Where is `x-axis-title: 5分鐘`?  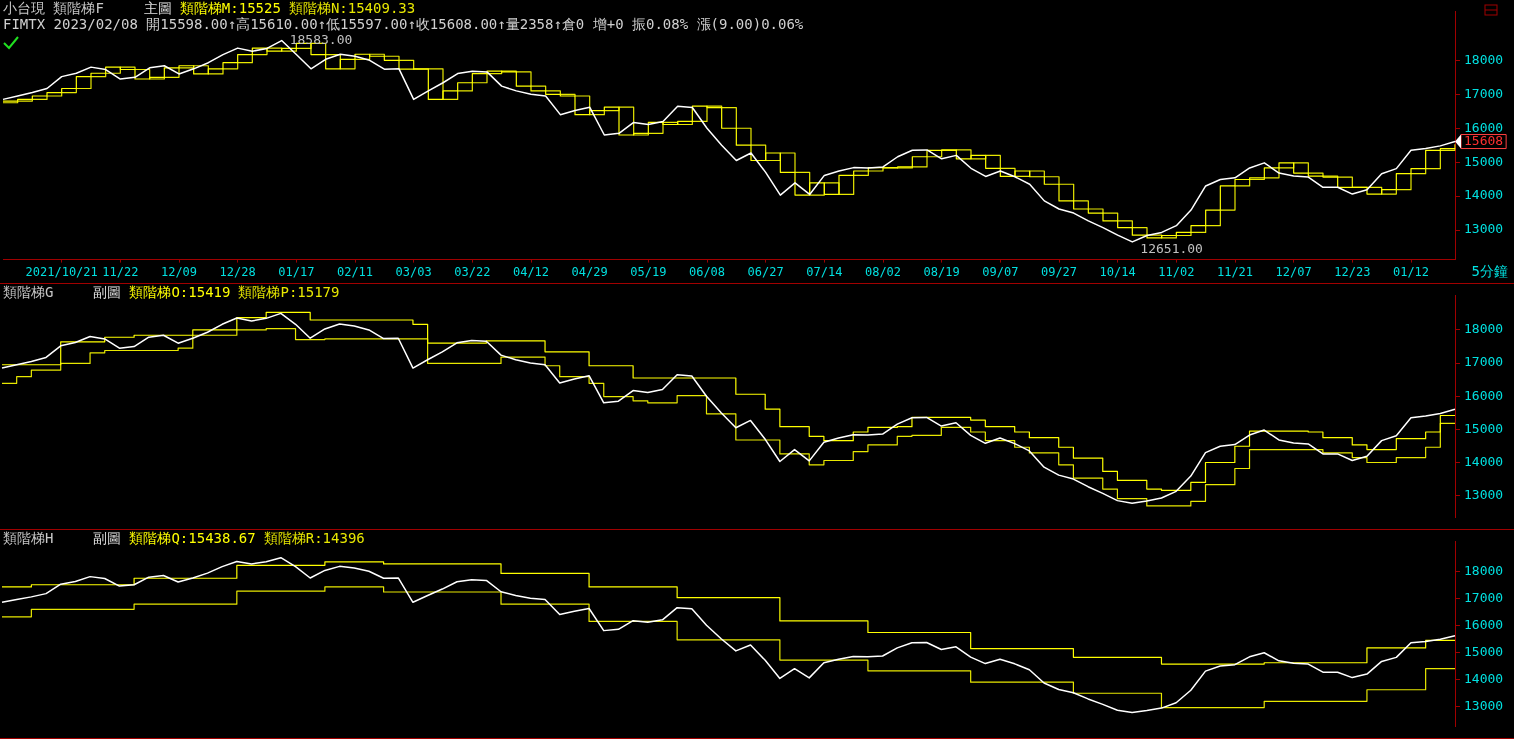
x-axis-title: 5分鐘 is located at coordinates (1489, 272).